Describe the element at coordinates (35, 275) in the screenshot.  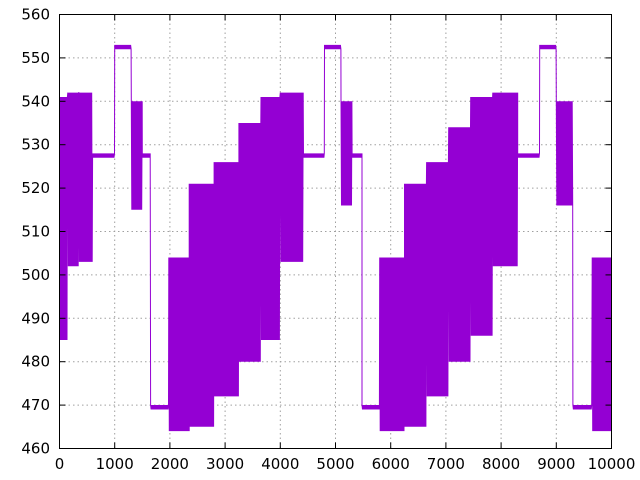
I see `y-tick-label: 500` at that location.